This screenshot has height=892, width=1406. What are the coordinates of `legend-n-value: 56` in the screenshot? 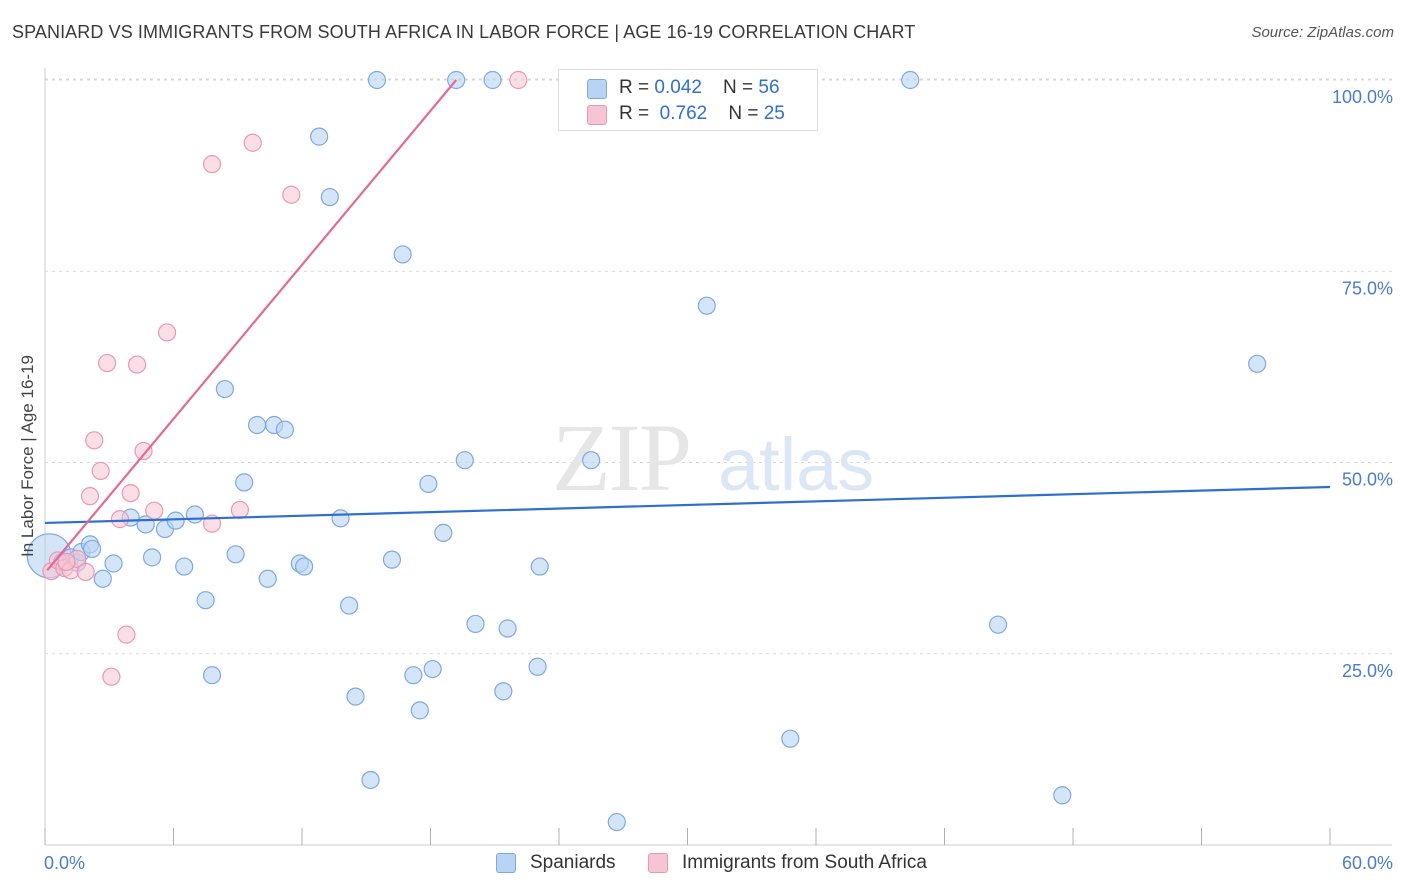 It's located at (769, 87).